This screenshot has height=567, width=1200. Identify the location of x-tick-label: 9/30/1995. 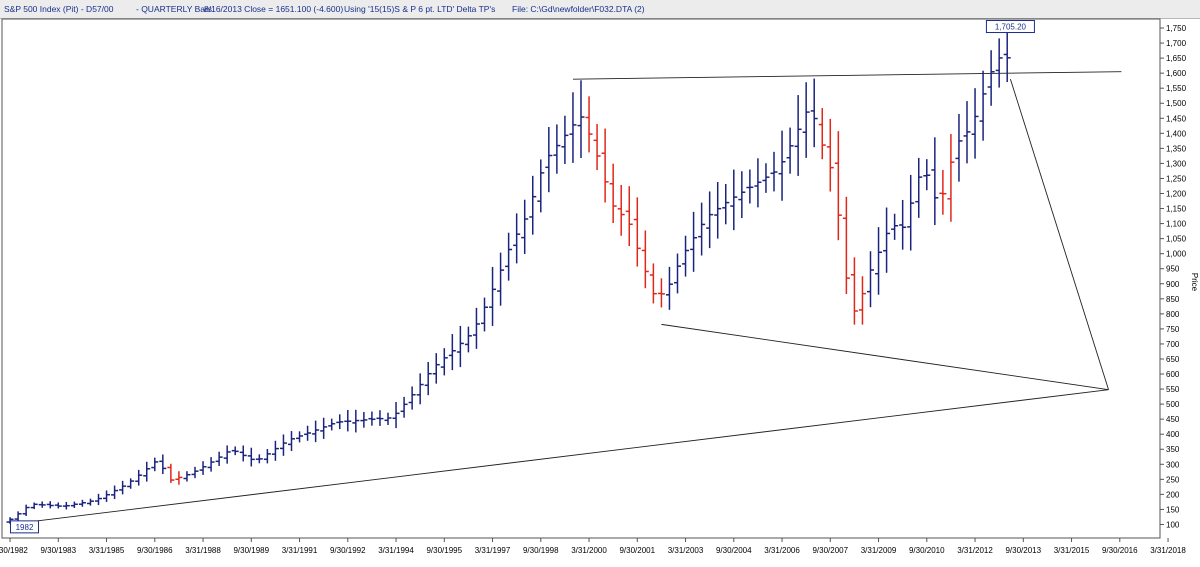
(444, 550).